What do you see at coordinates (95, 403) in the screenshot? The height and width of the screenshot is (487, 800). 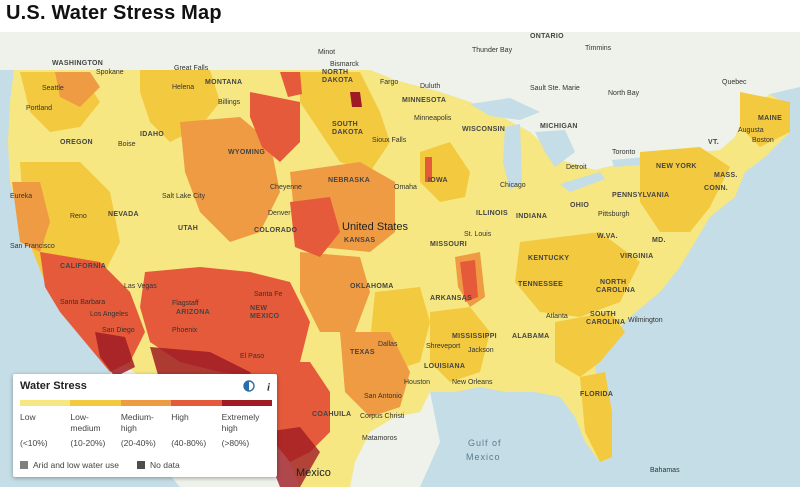 I see `legend-swatch-low-medium` at bounding box center [95, 403].